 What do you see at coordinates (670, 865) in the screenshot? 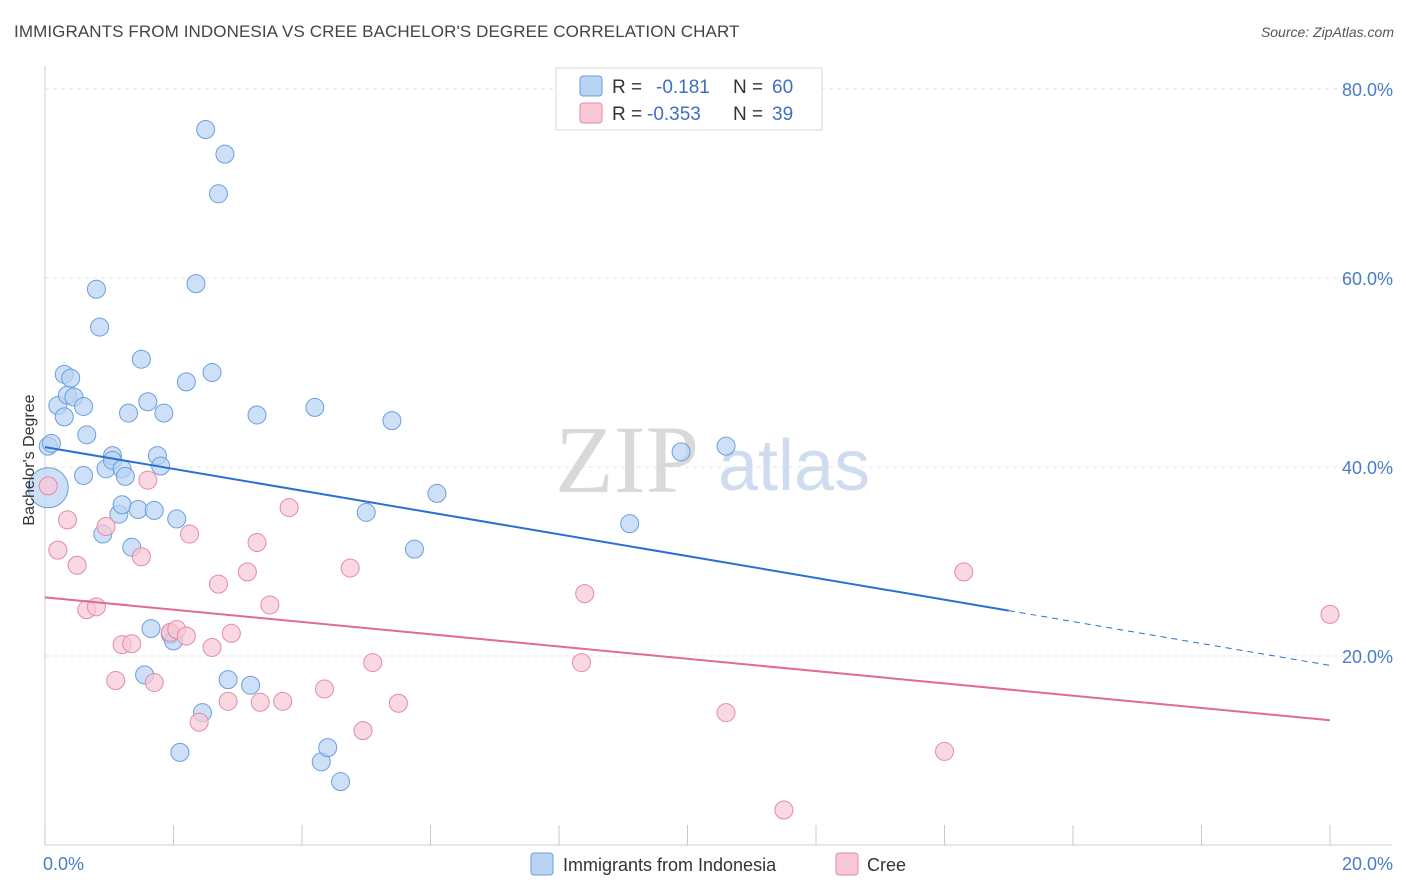
I see `legend-label-indonesia: Immigrants from Indonesia` at bounding box center [670, 865].